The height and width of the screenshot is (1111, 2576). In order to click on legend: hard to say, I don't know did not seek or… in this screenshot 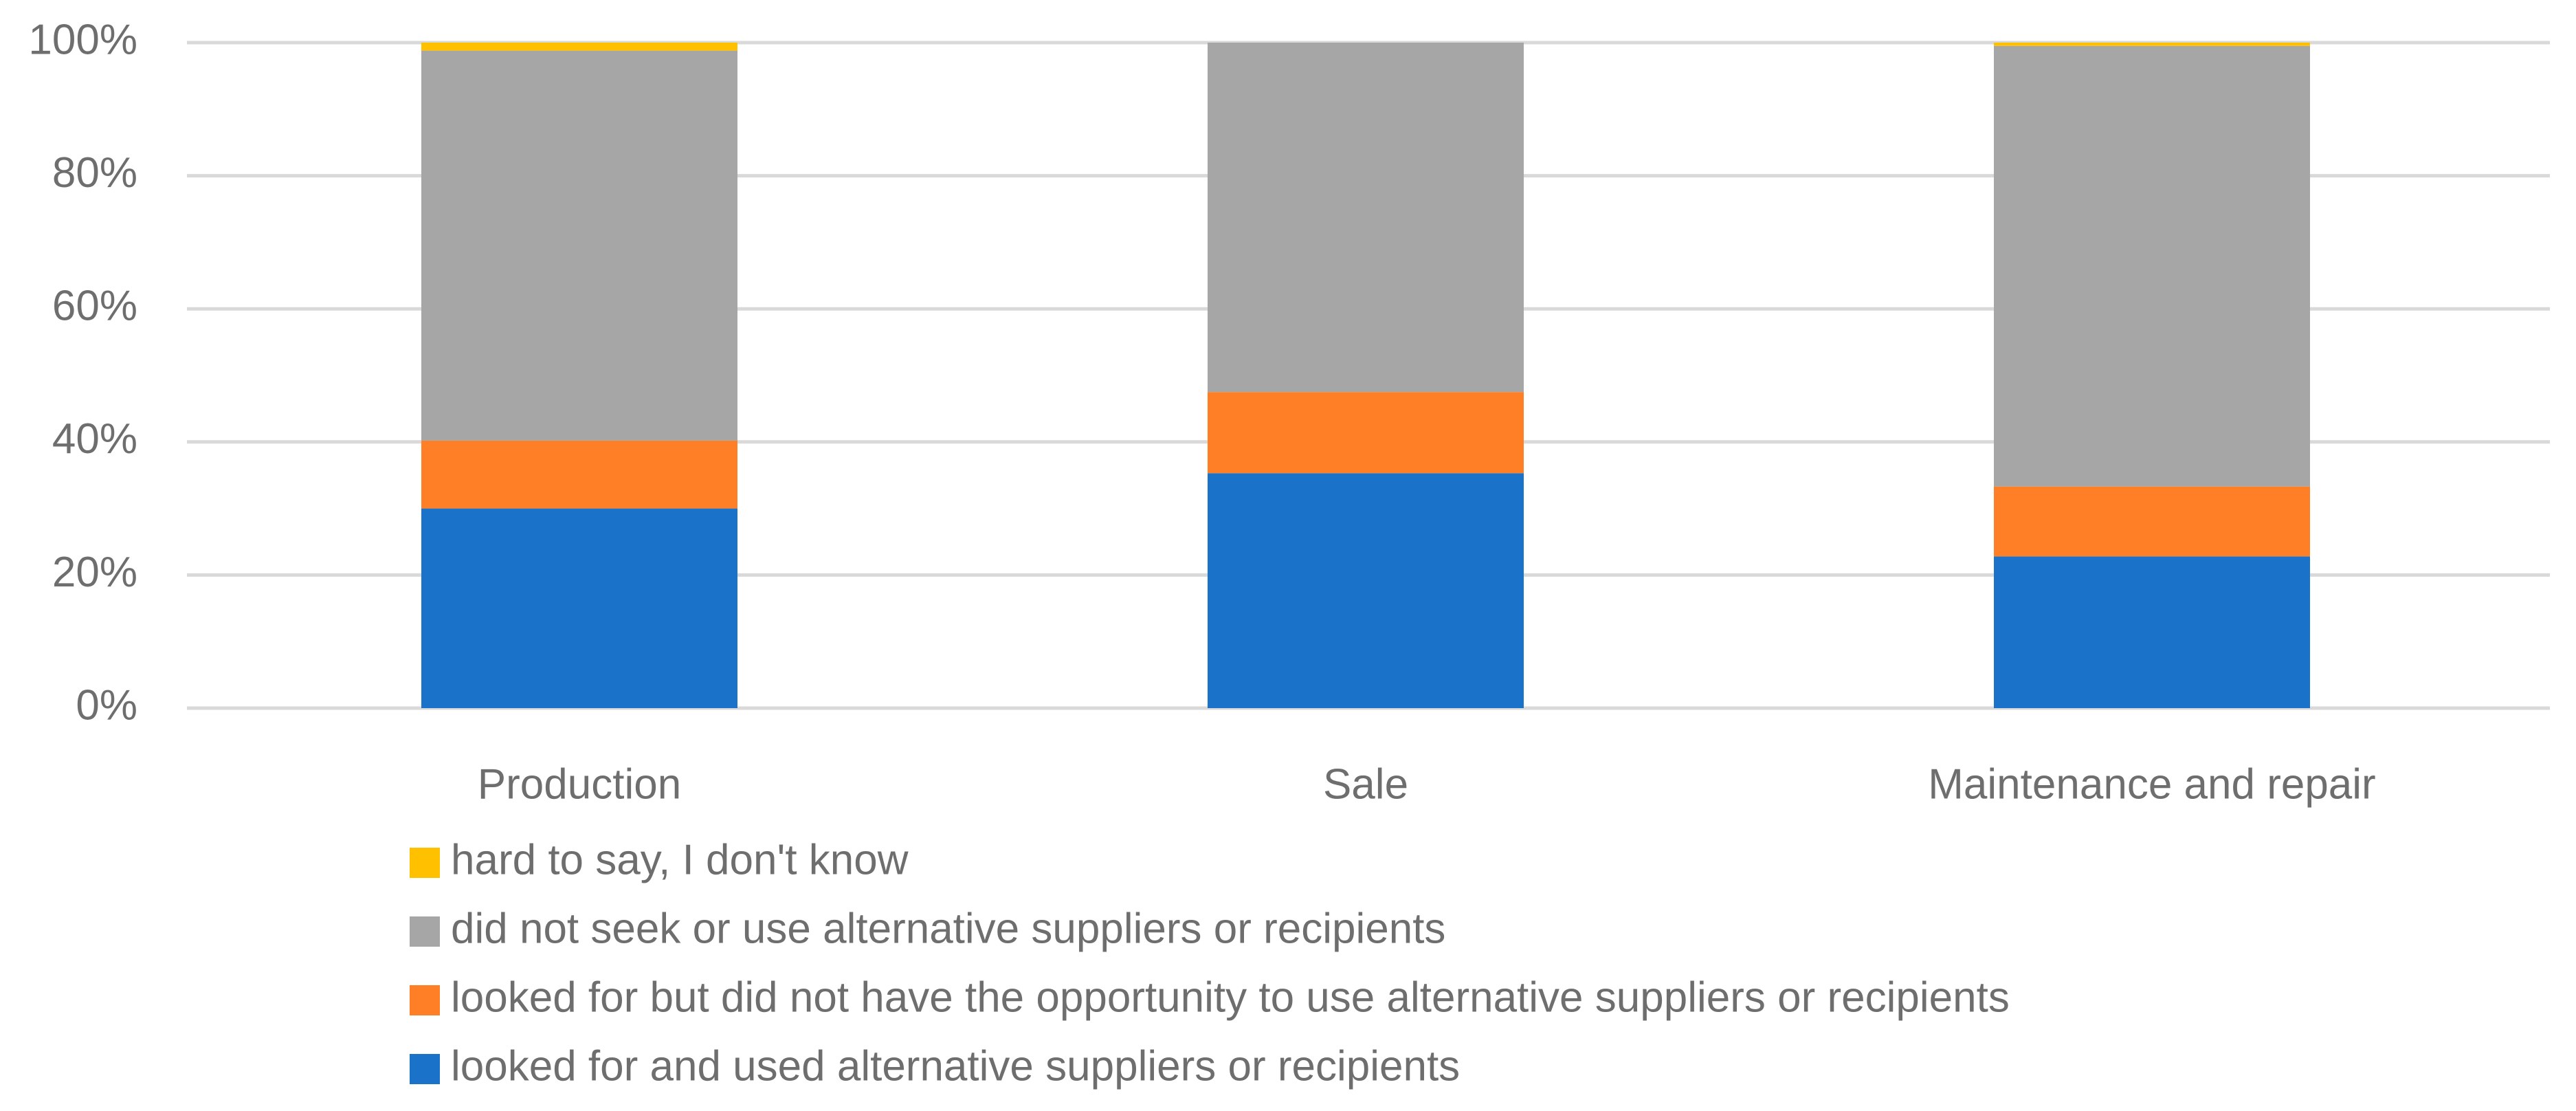, I will do `click(1210, 963)`.